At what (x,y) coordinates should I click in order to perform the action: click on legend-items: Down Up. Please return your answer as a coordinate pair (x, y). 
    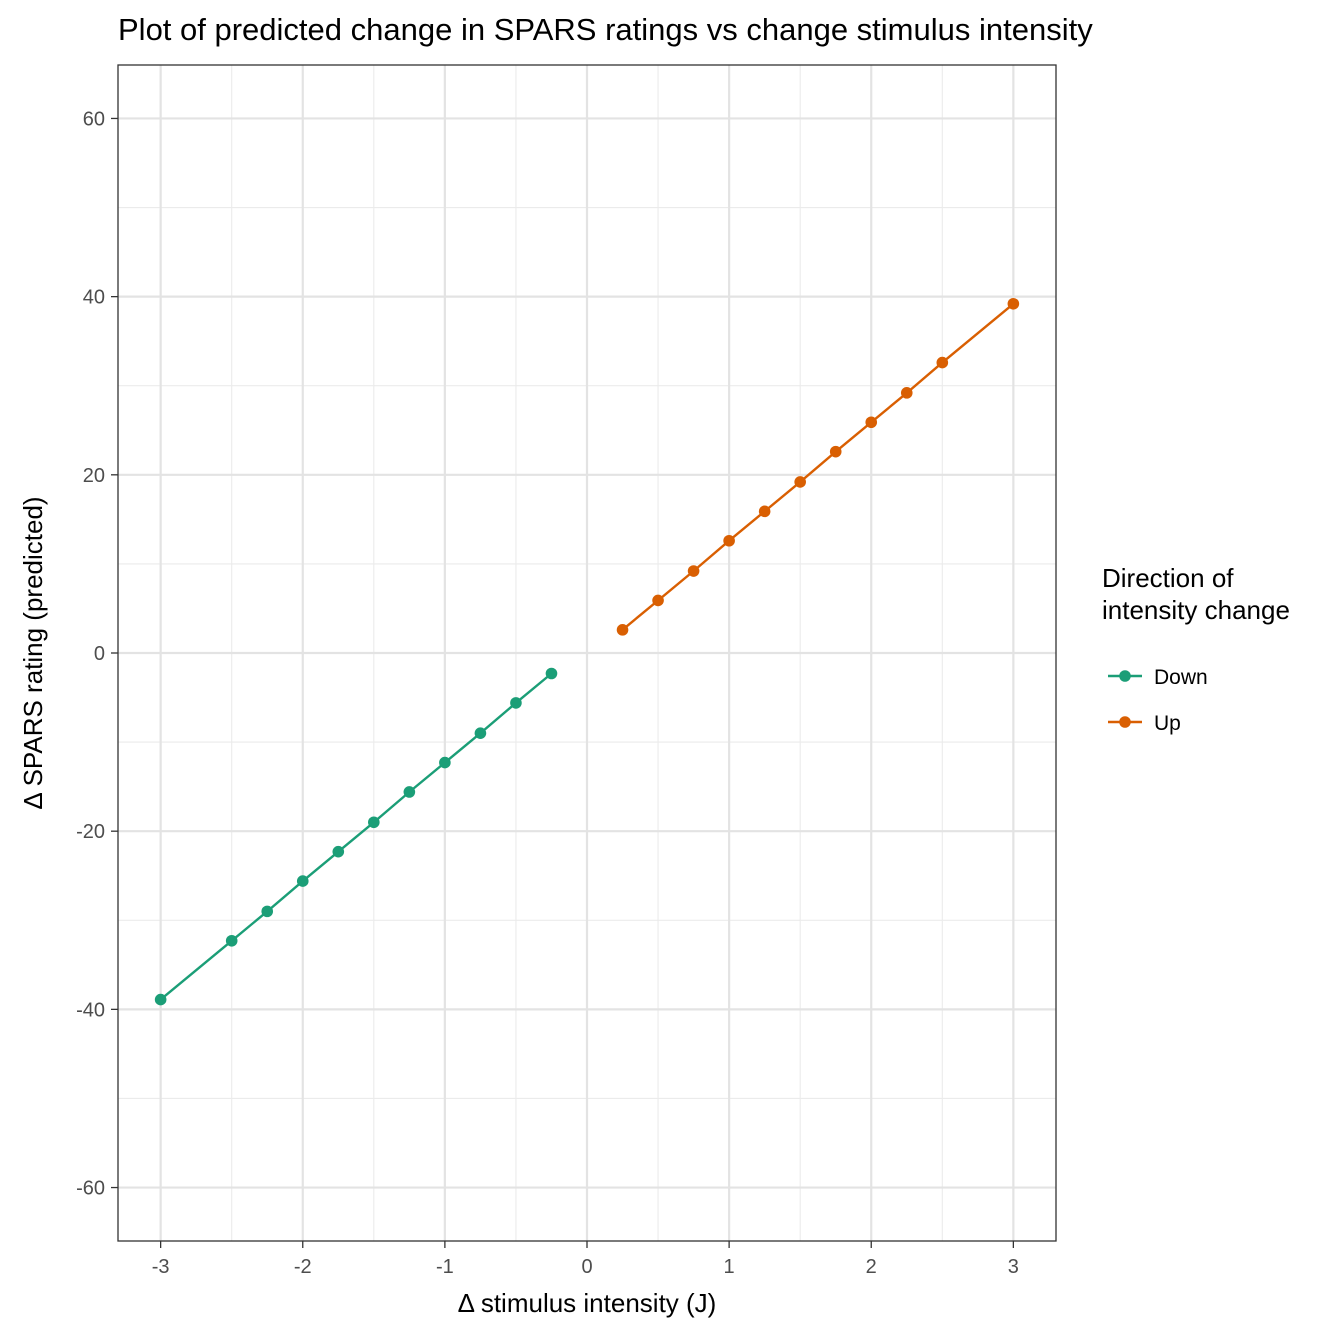
    Looking at the image, I should click on (1158, 700).